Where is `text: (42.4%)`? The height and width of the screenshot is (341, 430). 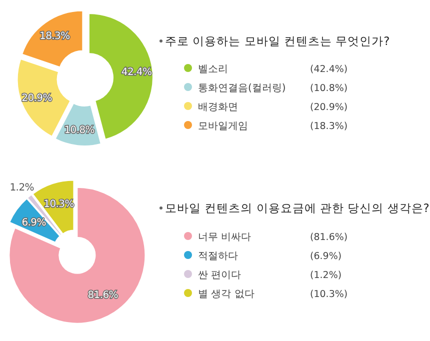
text: (42.4%) is located at coordinates (329, 69).